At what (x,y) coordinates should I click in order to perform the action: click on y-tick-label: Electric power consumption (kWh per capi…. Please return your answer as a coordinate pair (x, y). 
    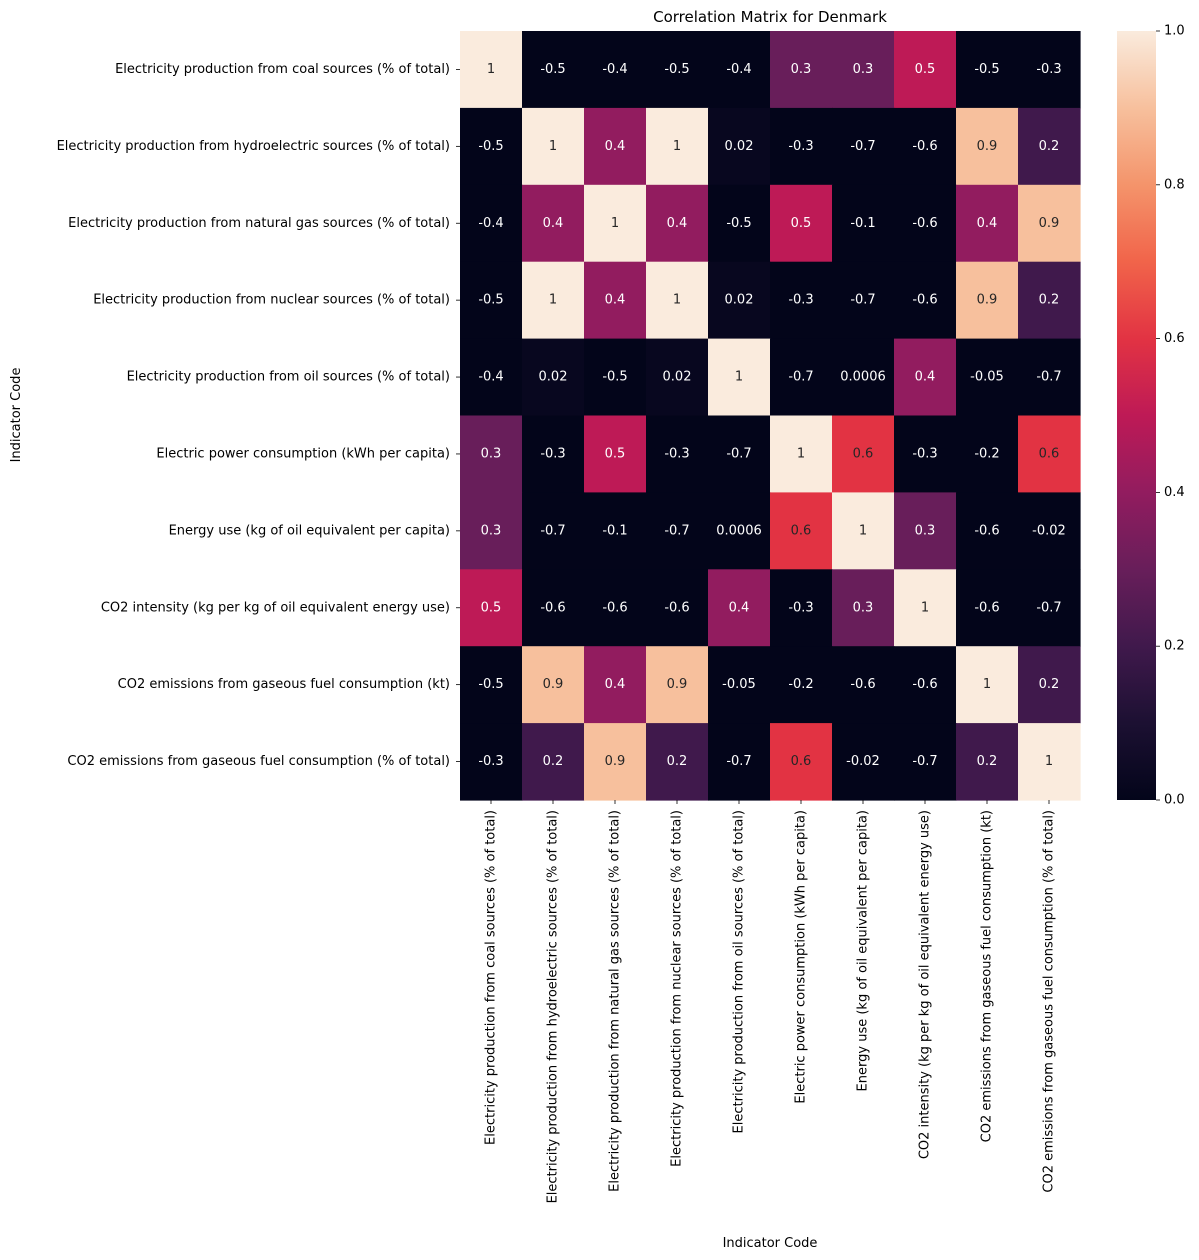
    Looking at the image, I should click on (303, 453).